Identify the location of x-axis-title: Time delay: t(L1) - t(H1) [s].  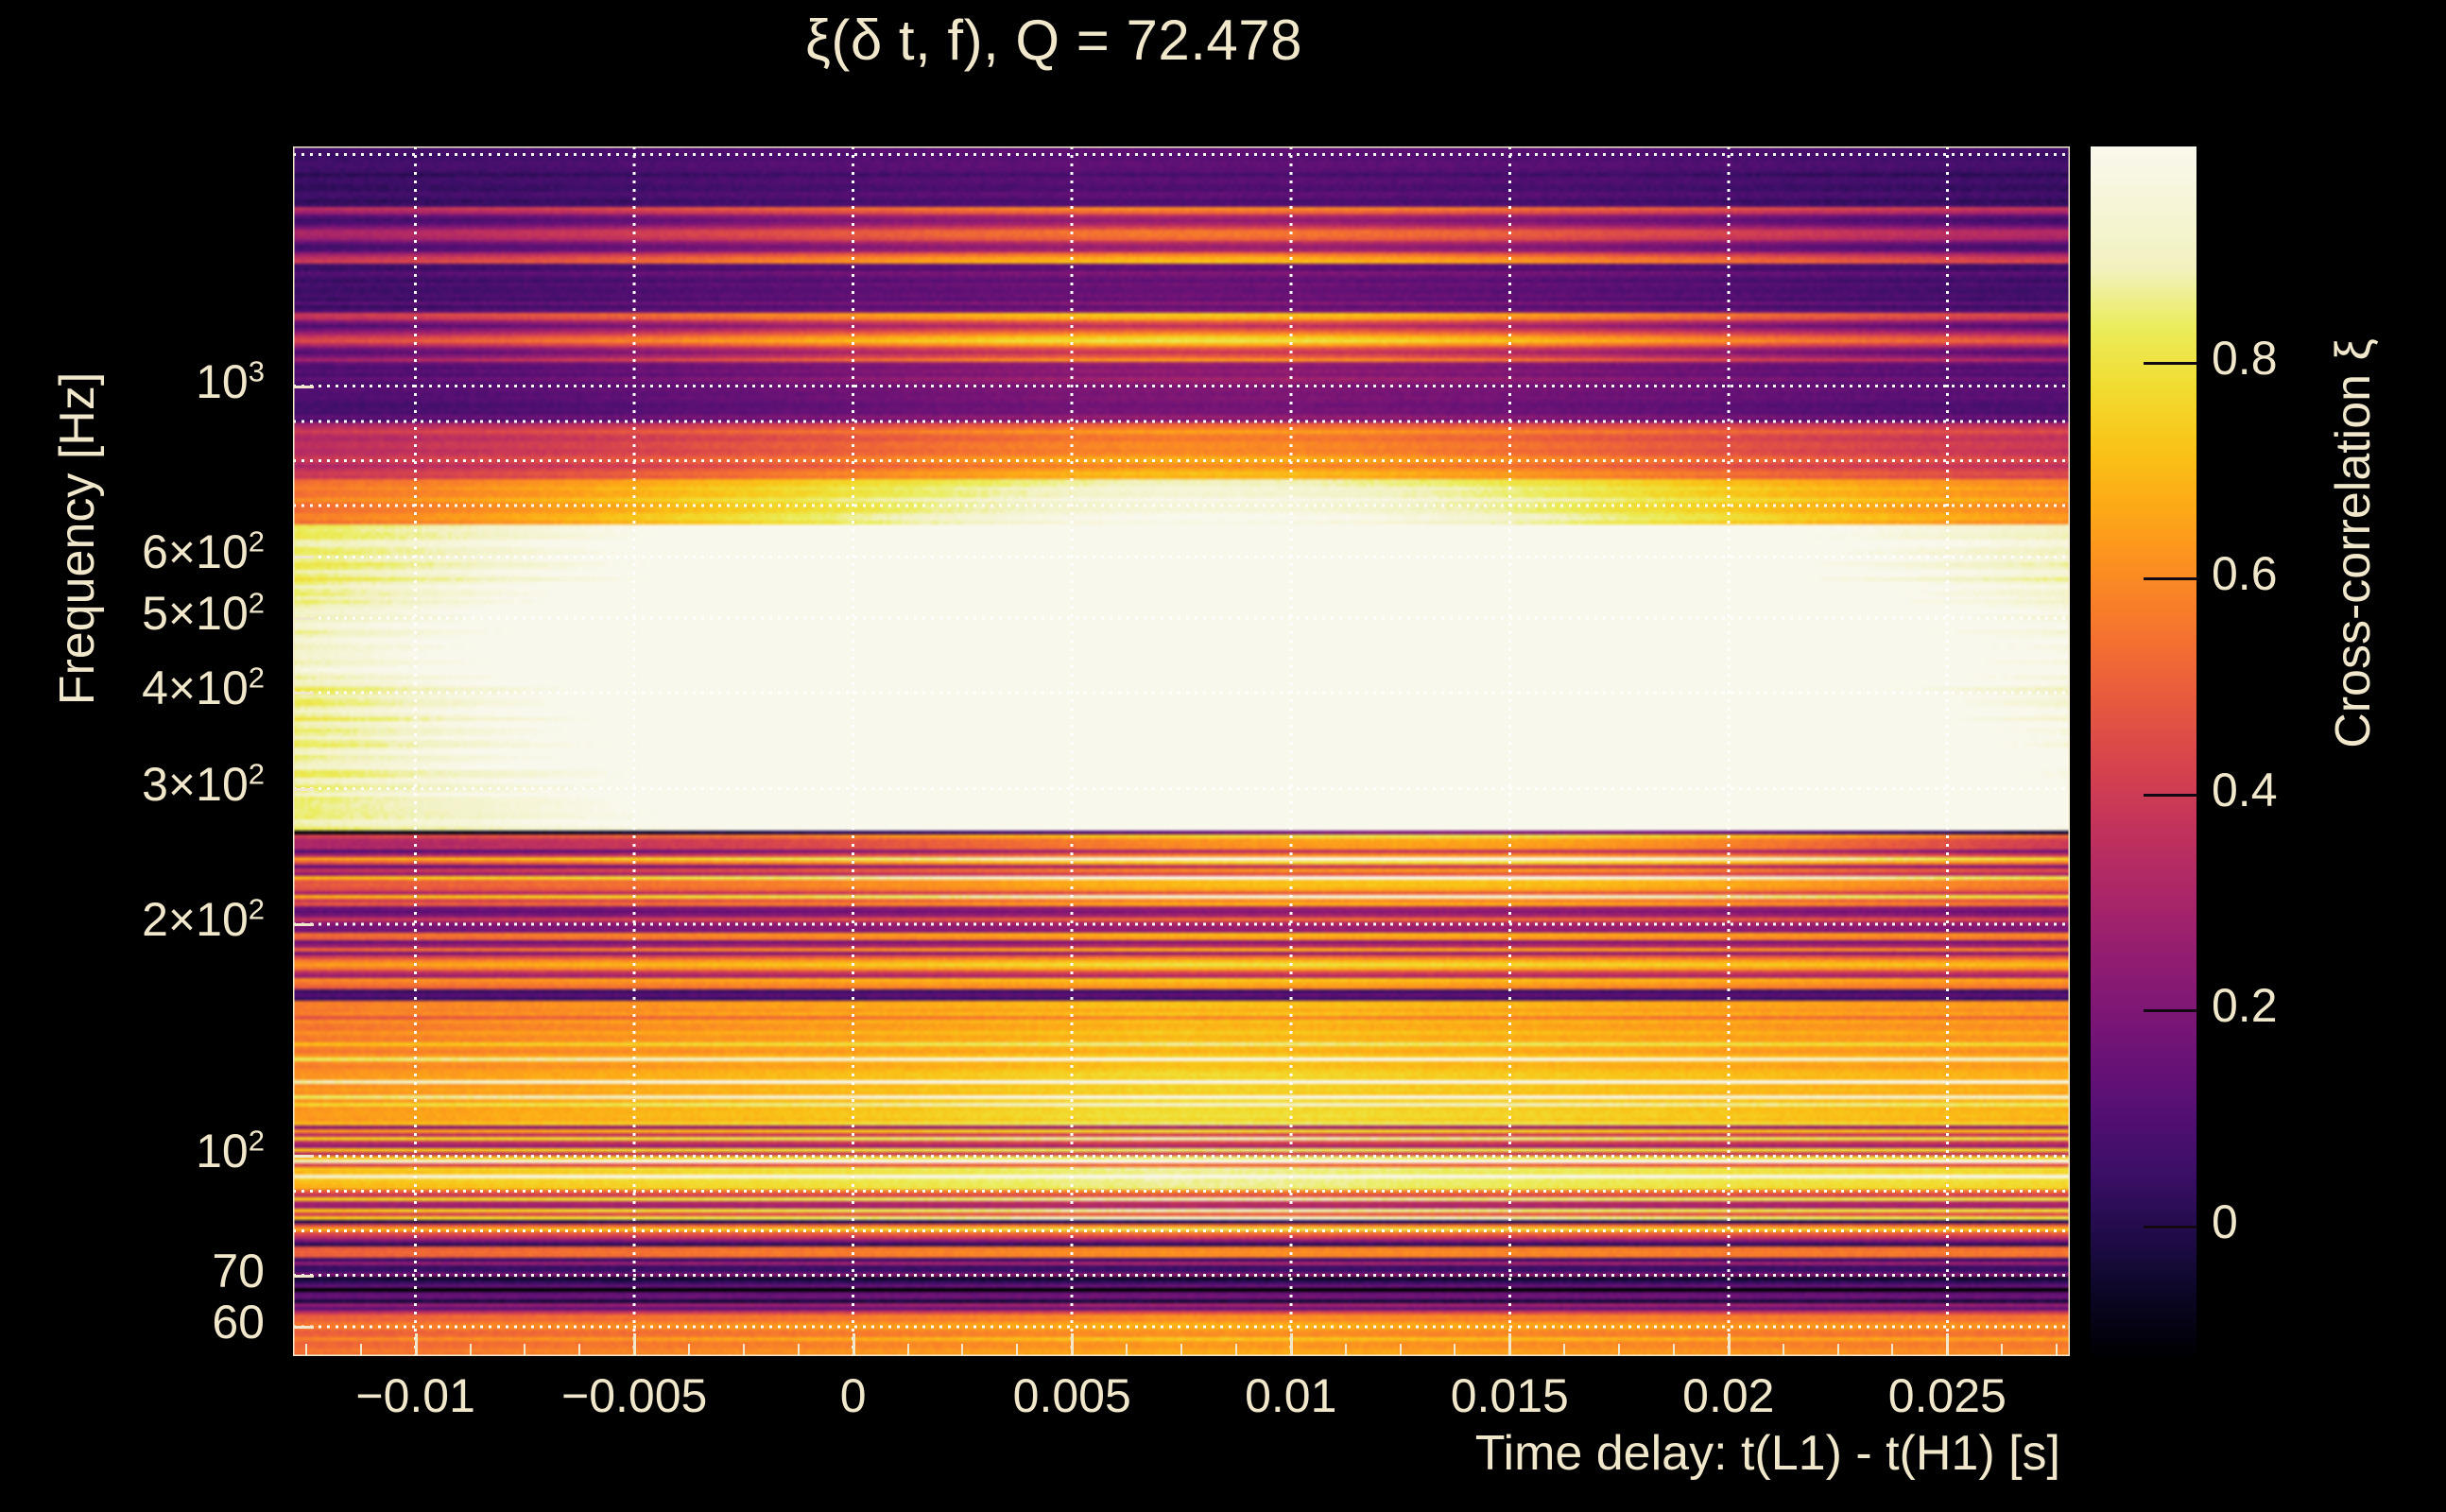
(1767, 1453).